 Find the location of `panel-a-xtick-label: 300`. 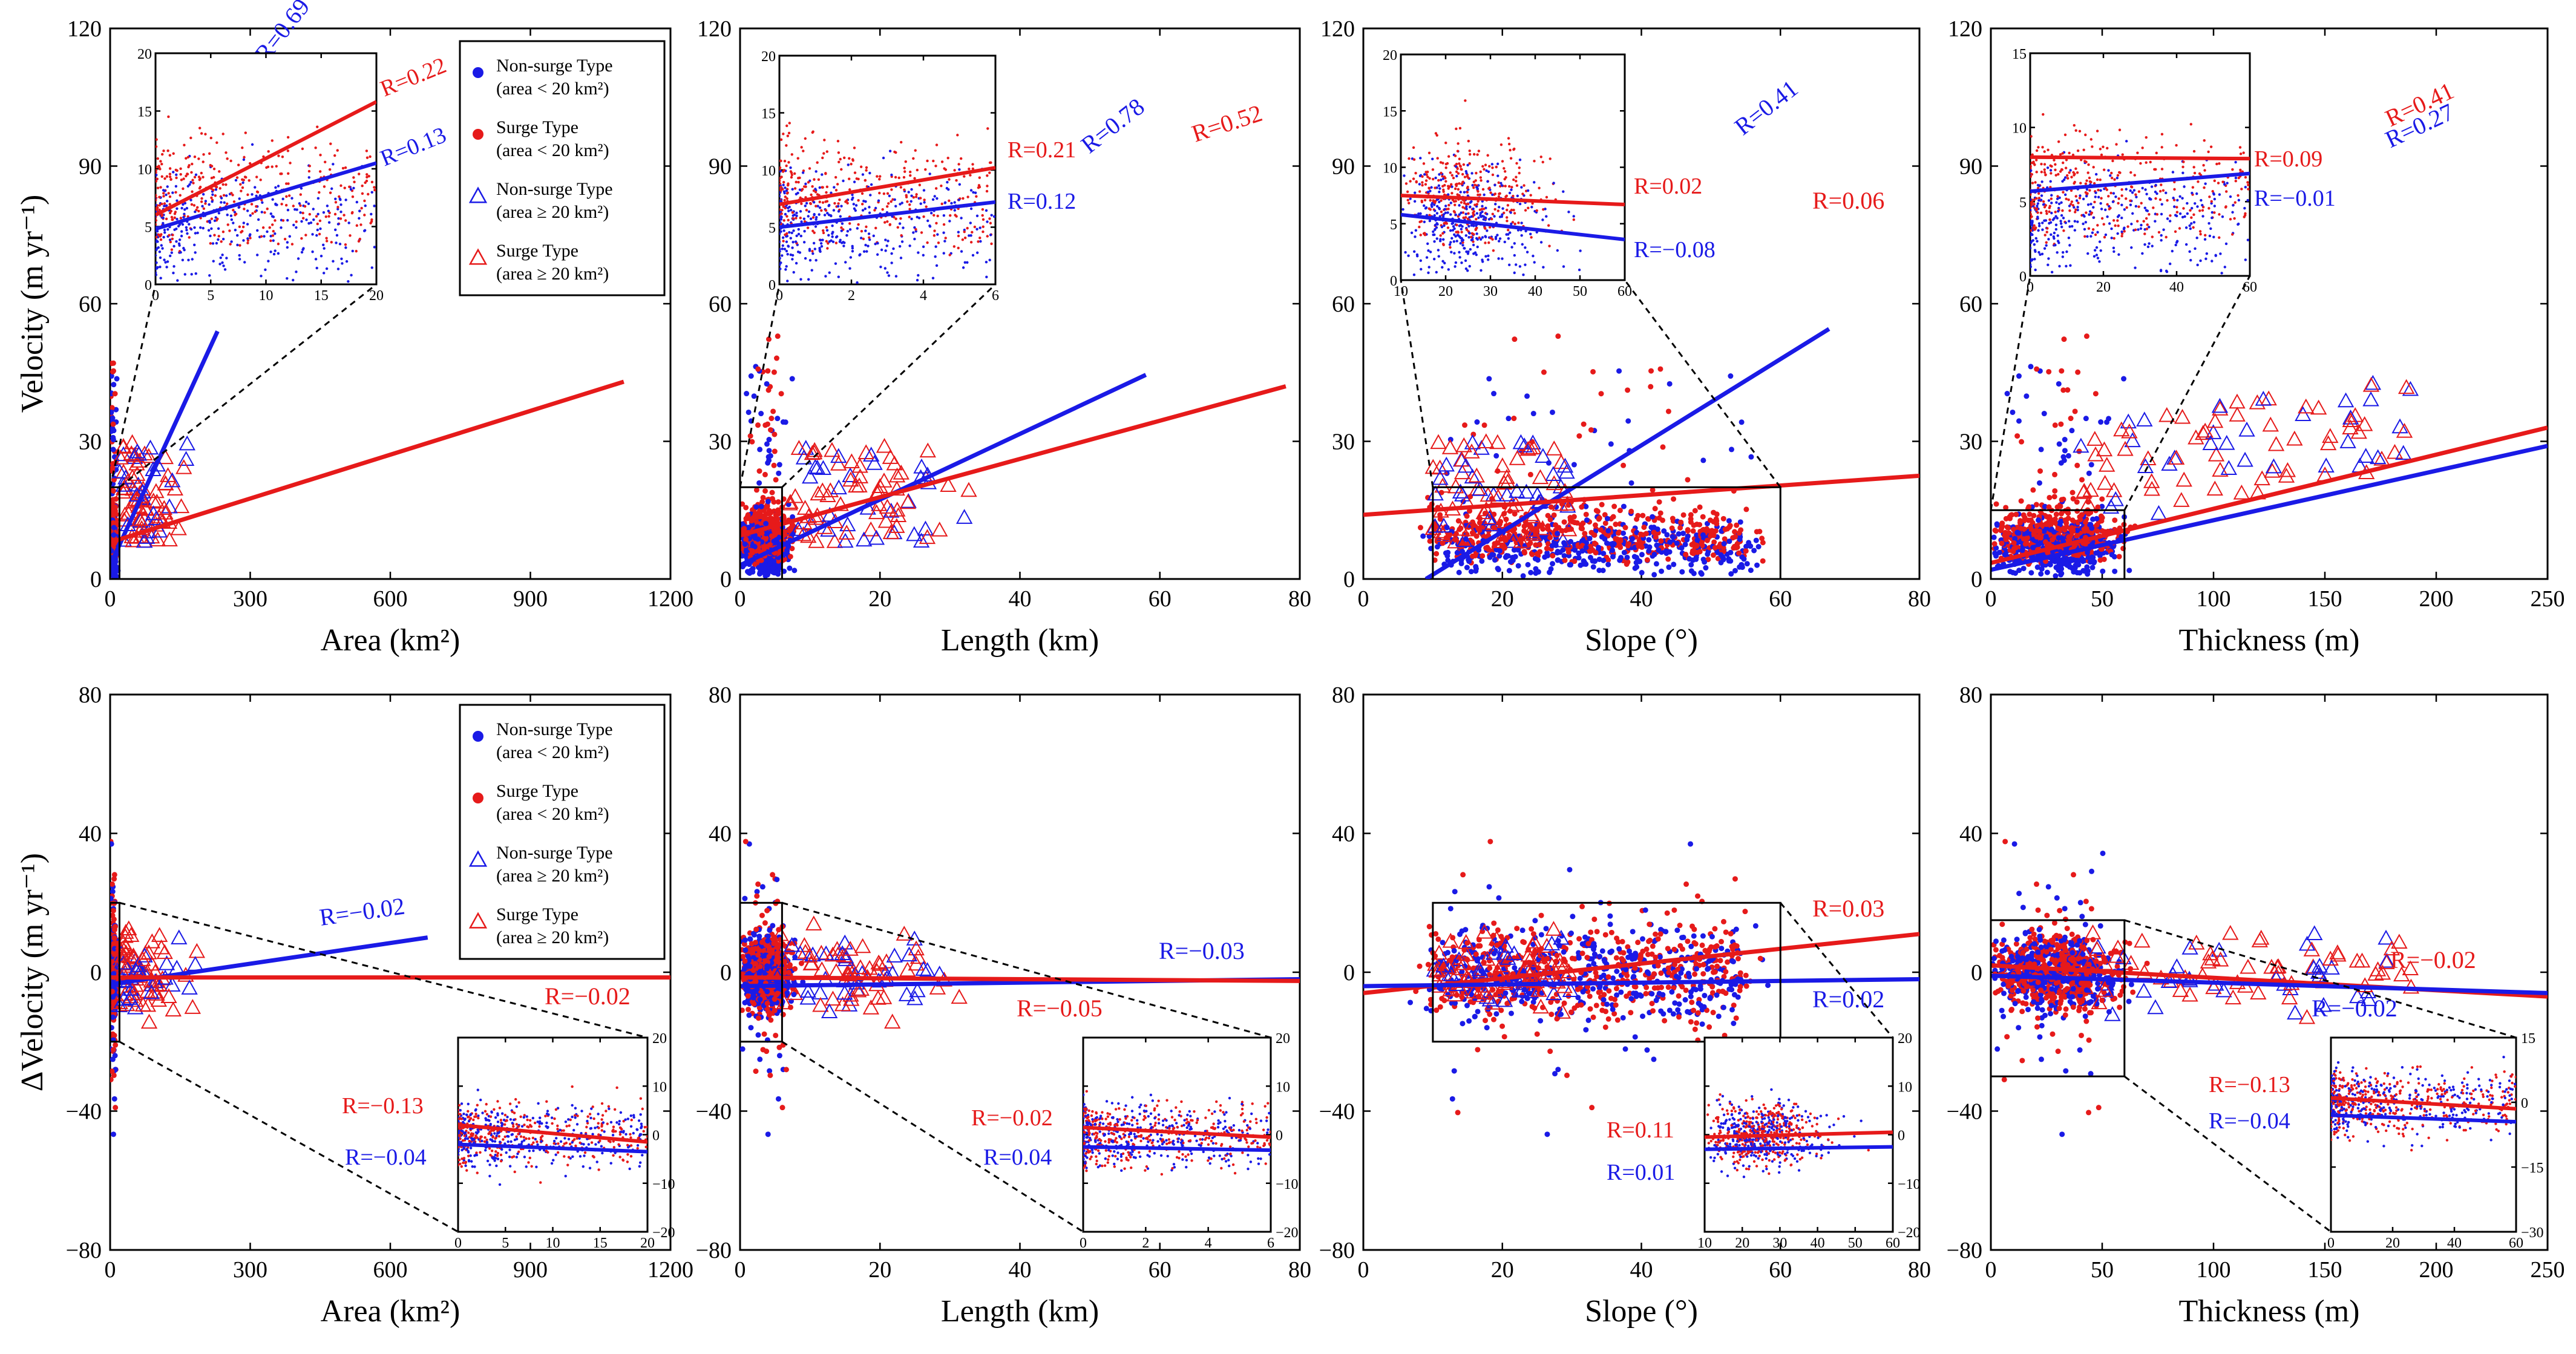

panel-a-xtick-label: 300 is located at coordinates (250, 599).